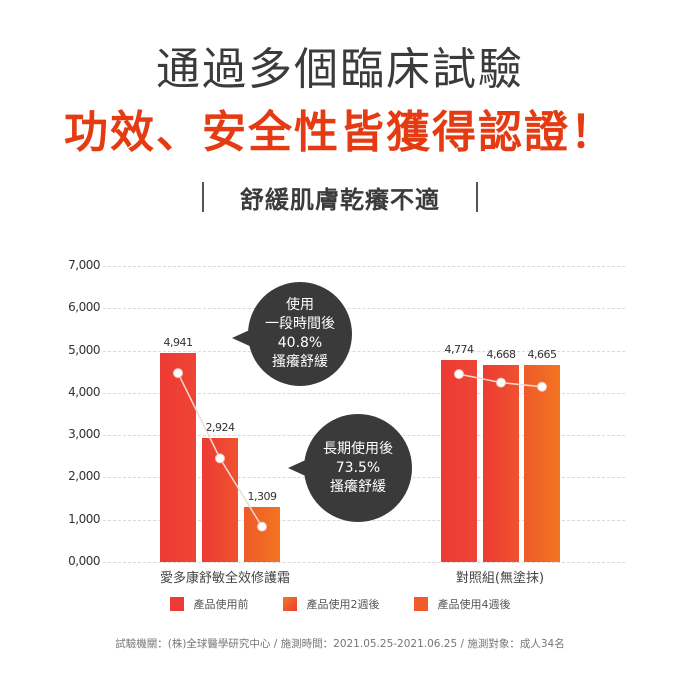 The image size is (680, 680). I want to click on bar-value-label: 4,774, so click(459, 350).